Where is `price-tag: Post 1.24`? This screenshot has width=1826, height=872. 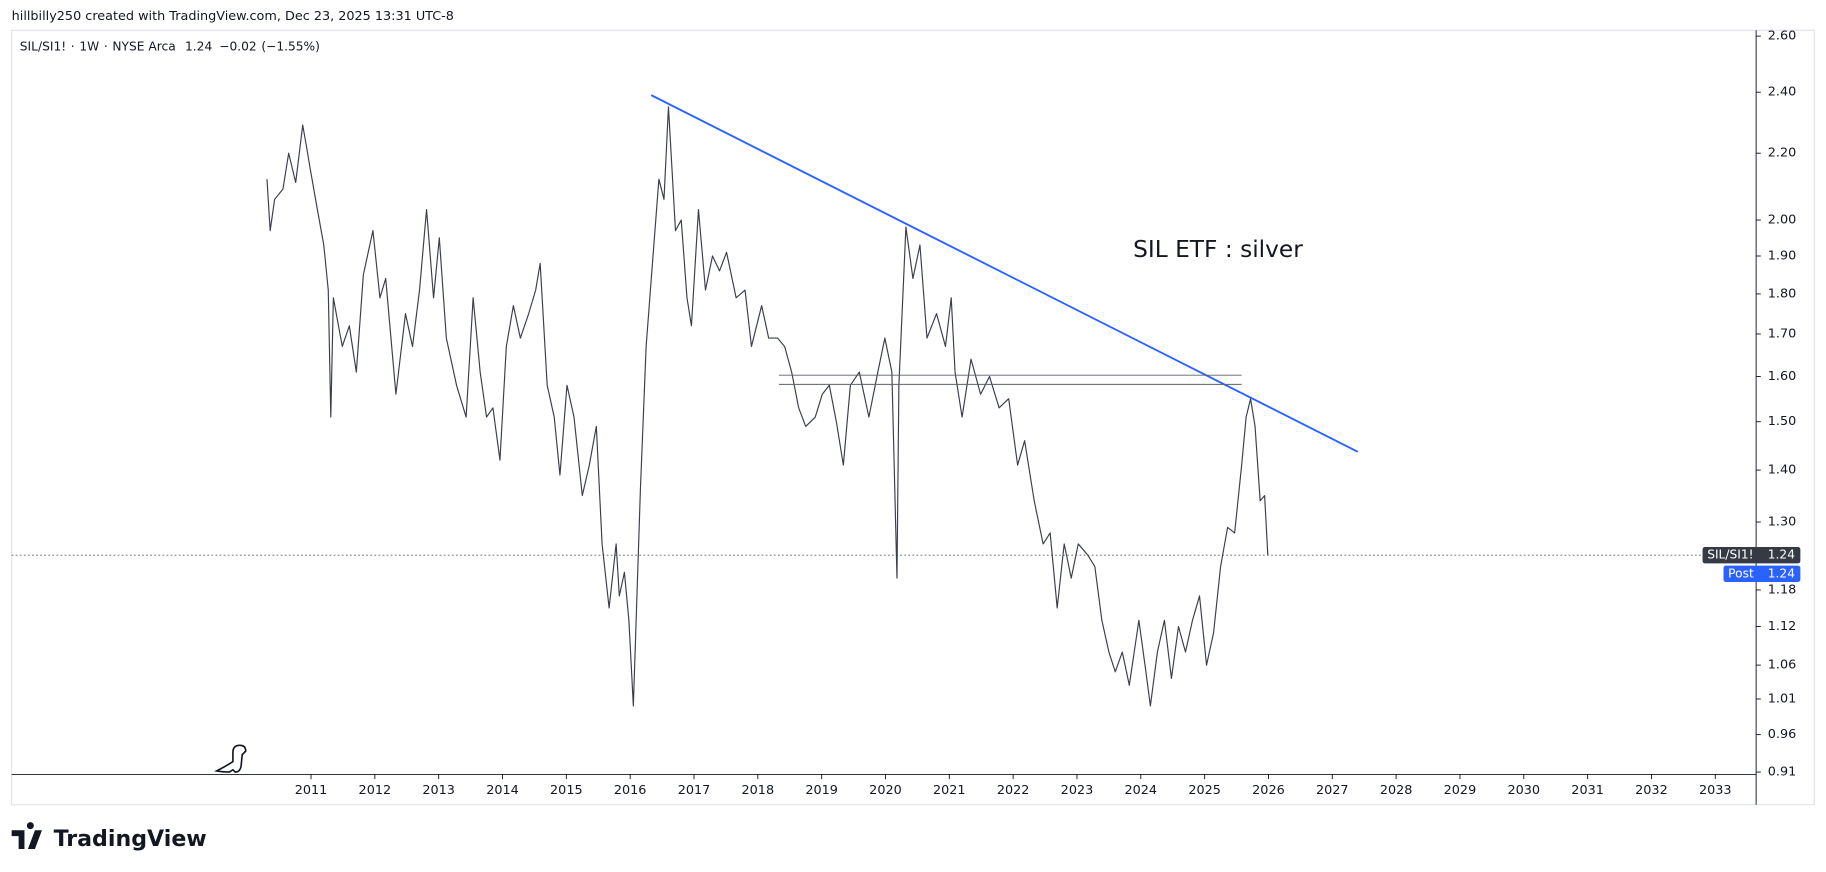 price-tag: Post 1.24 is located at coordinates (1762, 573).